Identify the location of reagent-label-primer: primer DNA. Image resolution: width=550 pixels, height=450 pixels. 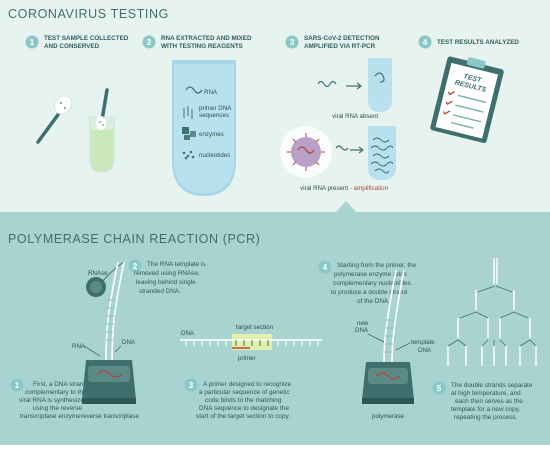
(215, 108).